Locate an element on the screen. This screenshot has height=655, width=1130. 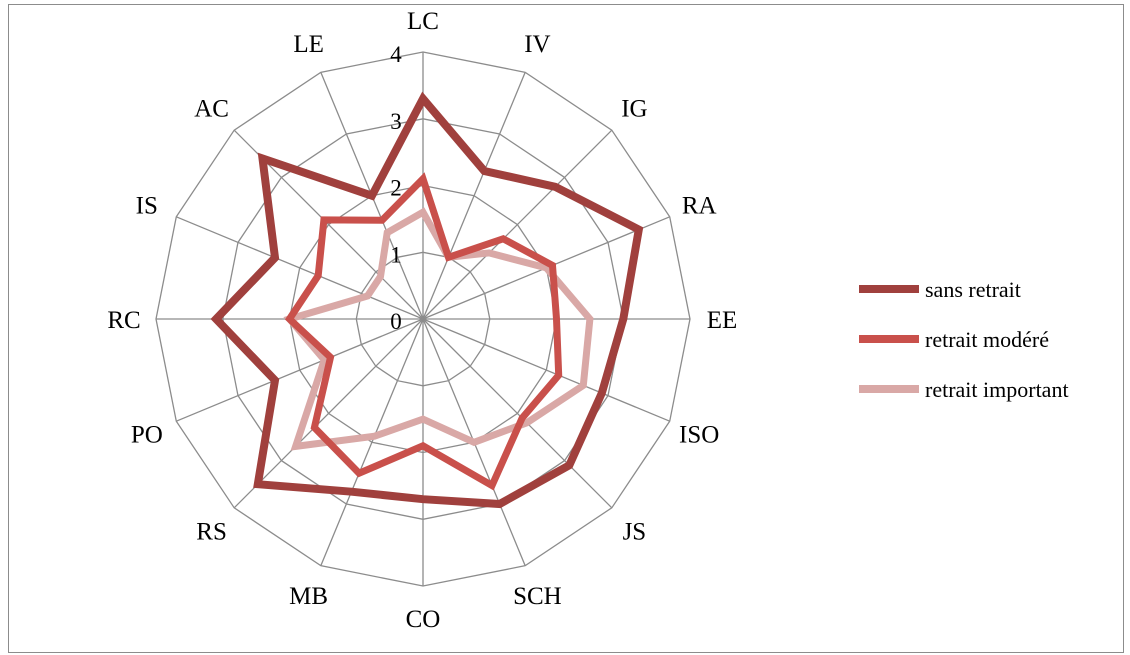
category-label-rs: RS is located at coordinates (211, 531).